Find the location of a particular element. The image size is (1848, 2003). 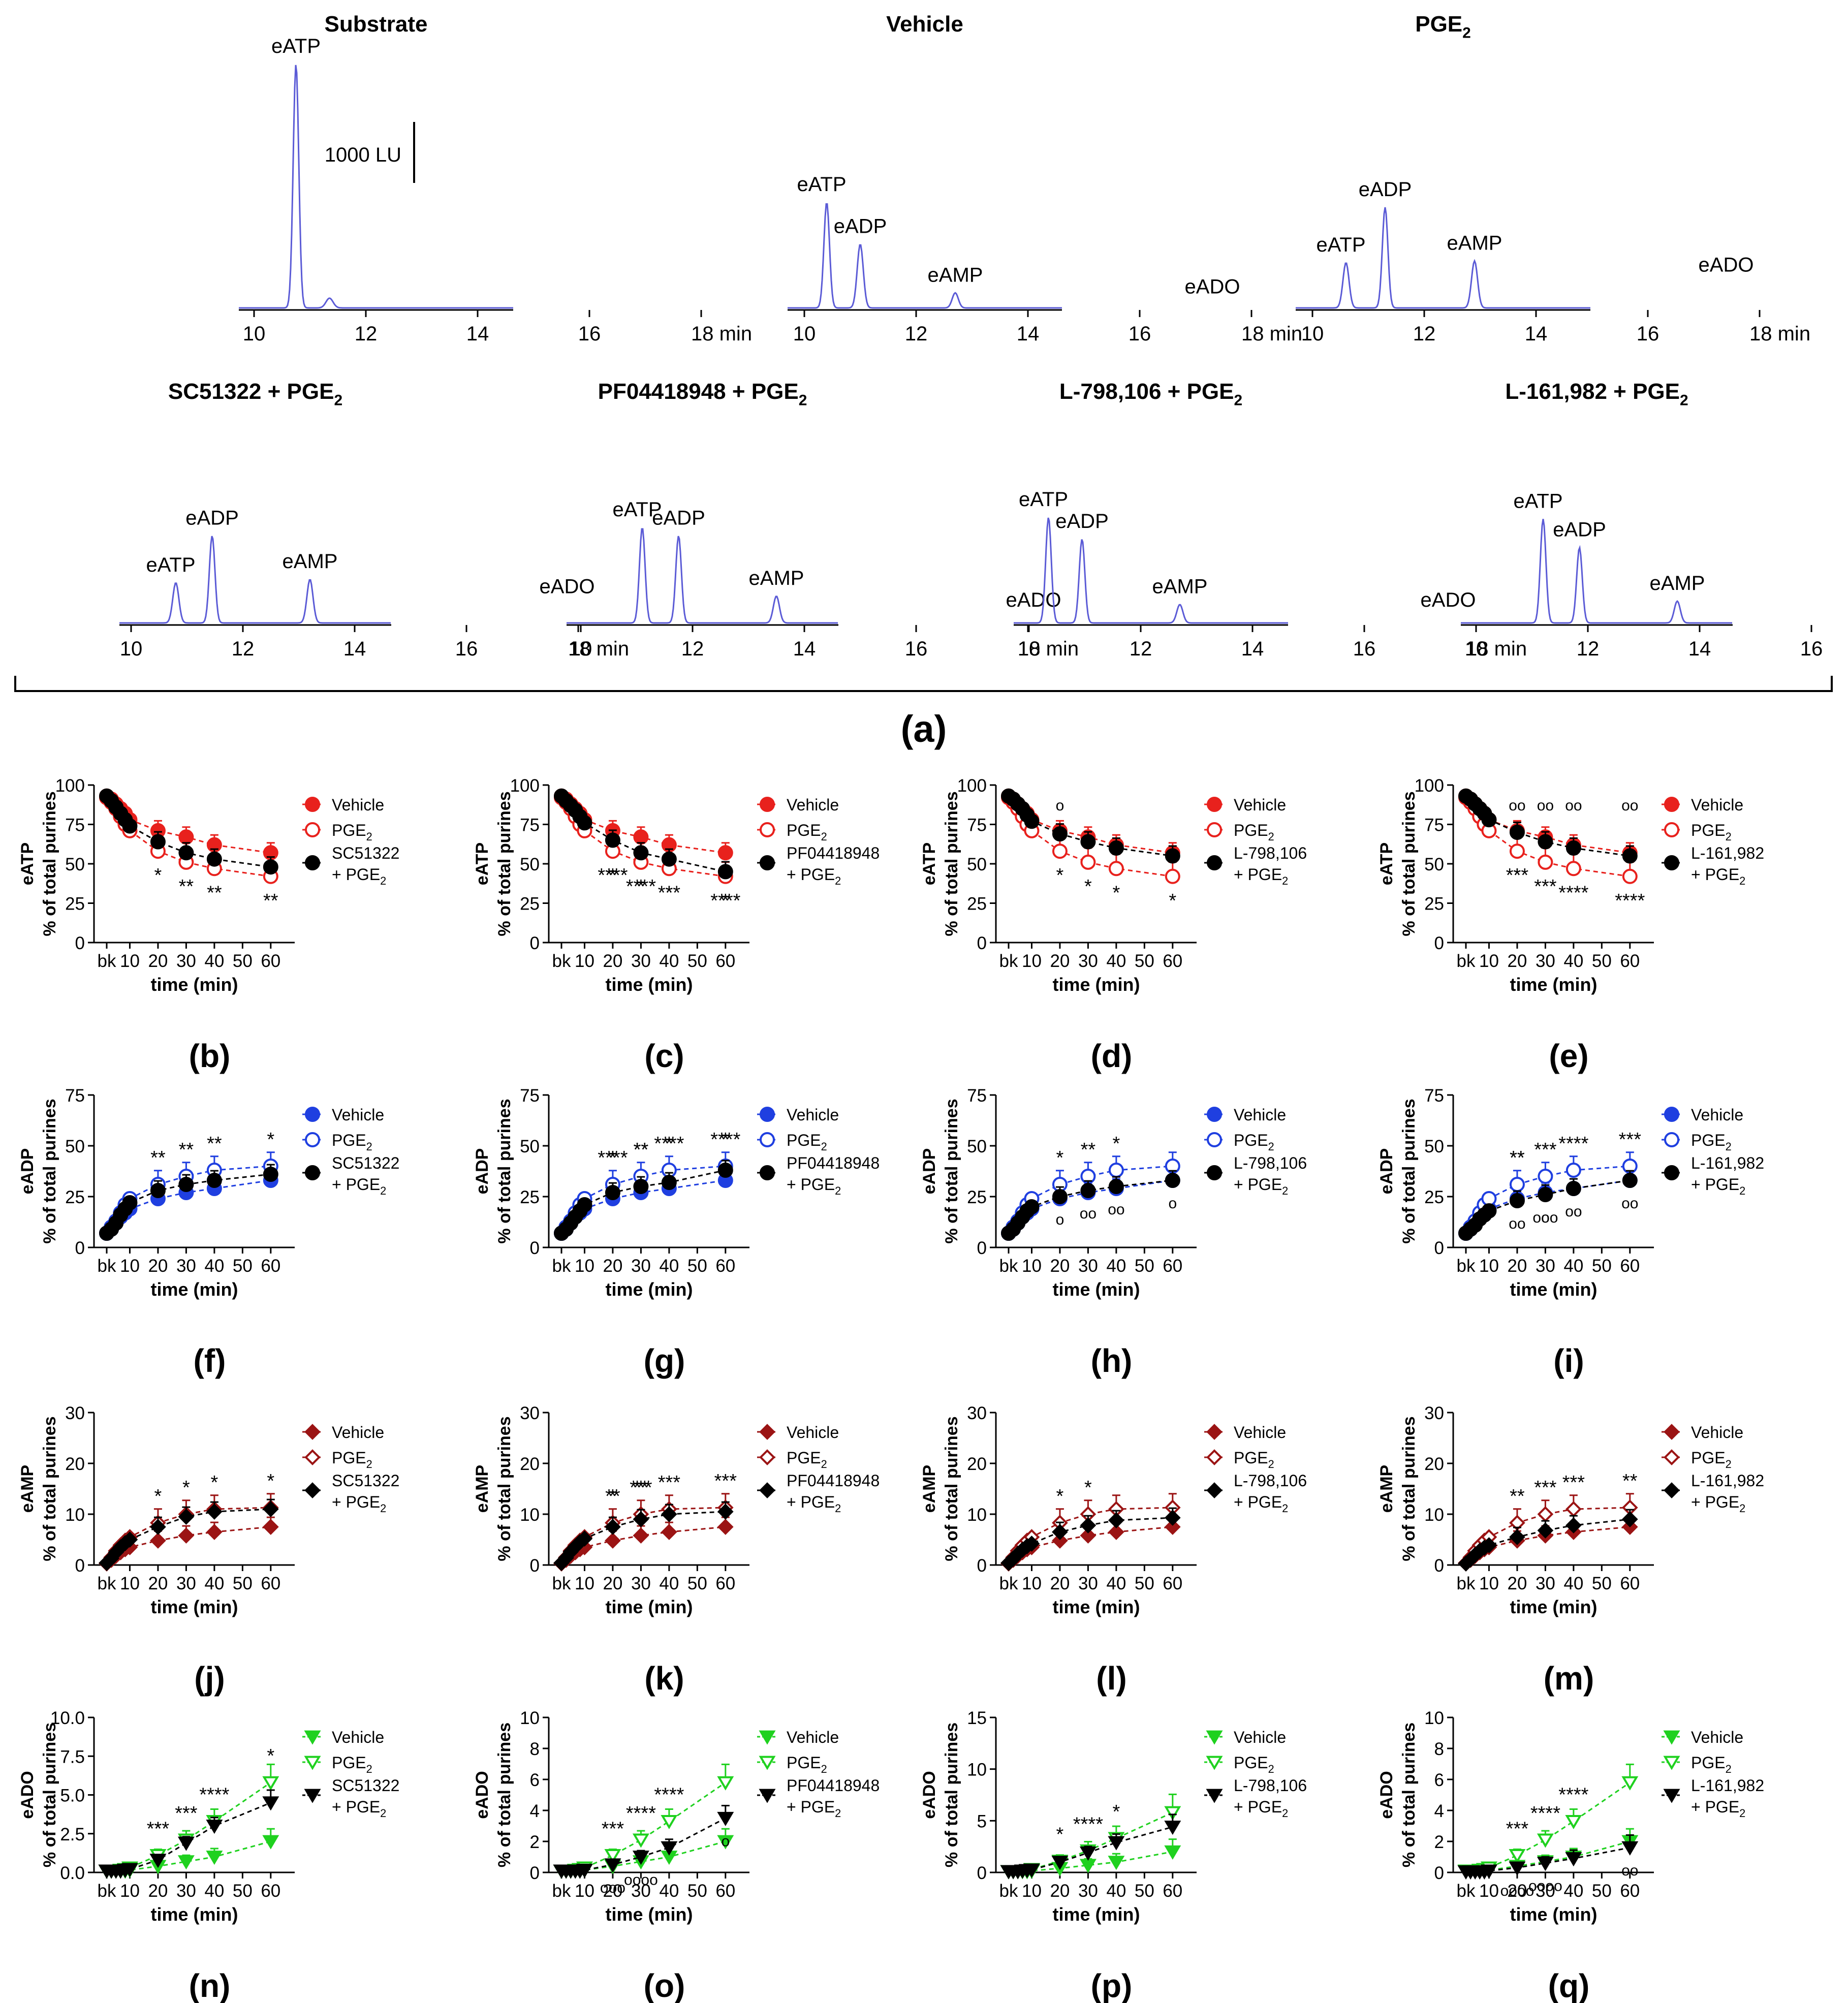

chromatogram-tick-label: 14 is located at coordinates (1536, 334).